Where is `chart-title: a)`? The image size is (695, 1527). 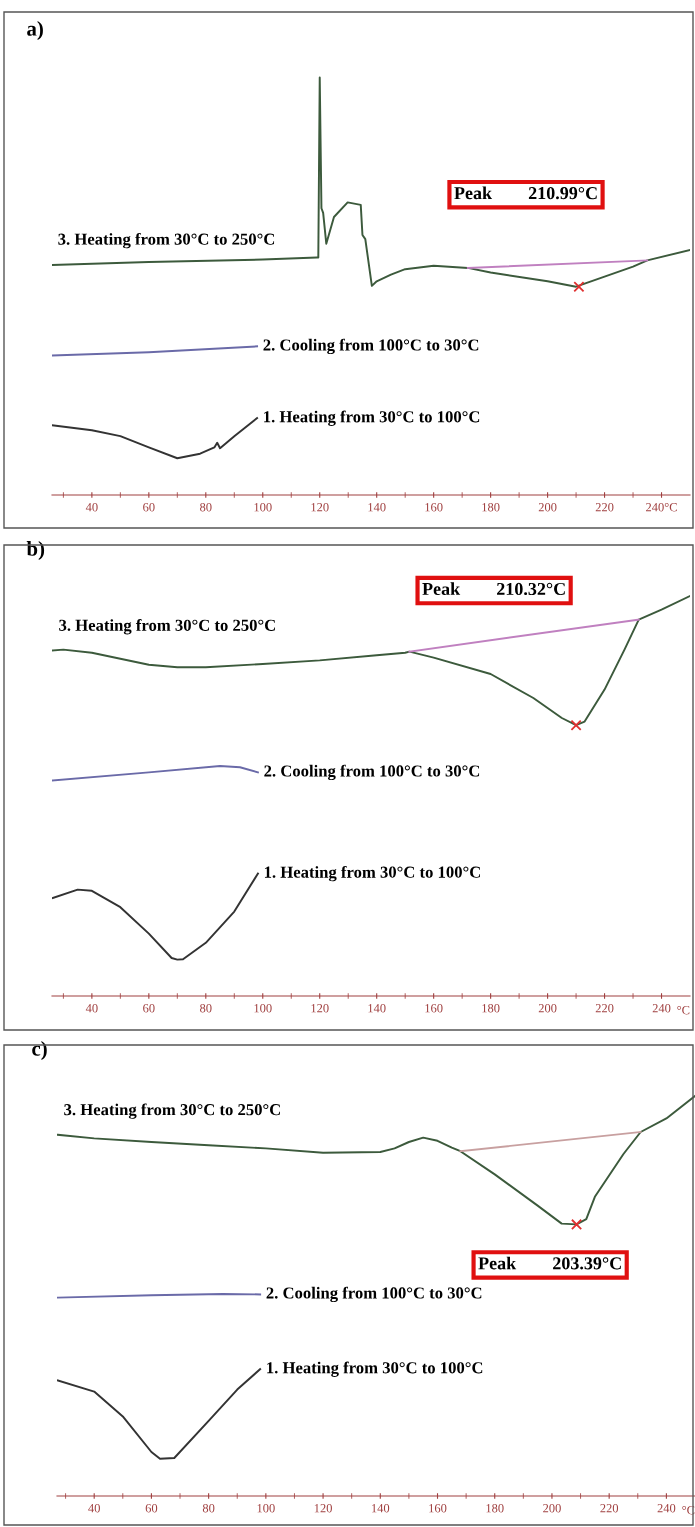 chart-title: a) is located at coordinates (35, 30).